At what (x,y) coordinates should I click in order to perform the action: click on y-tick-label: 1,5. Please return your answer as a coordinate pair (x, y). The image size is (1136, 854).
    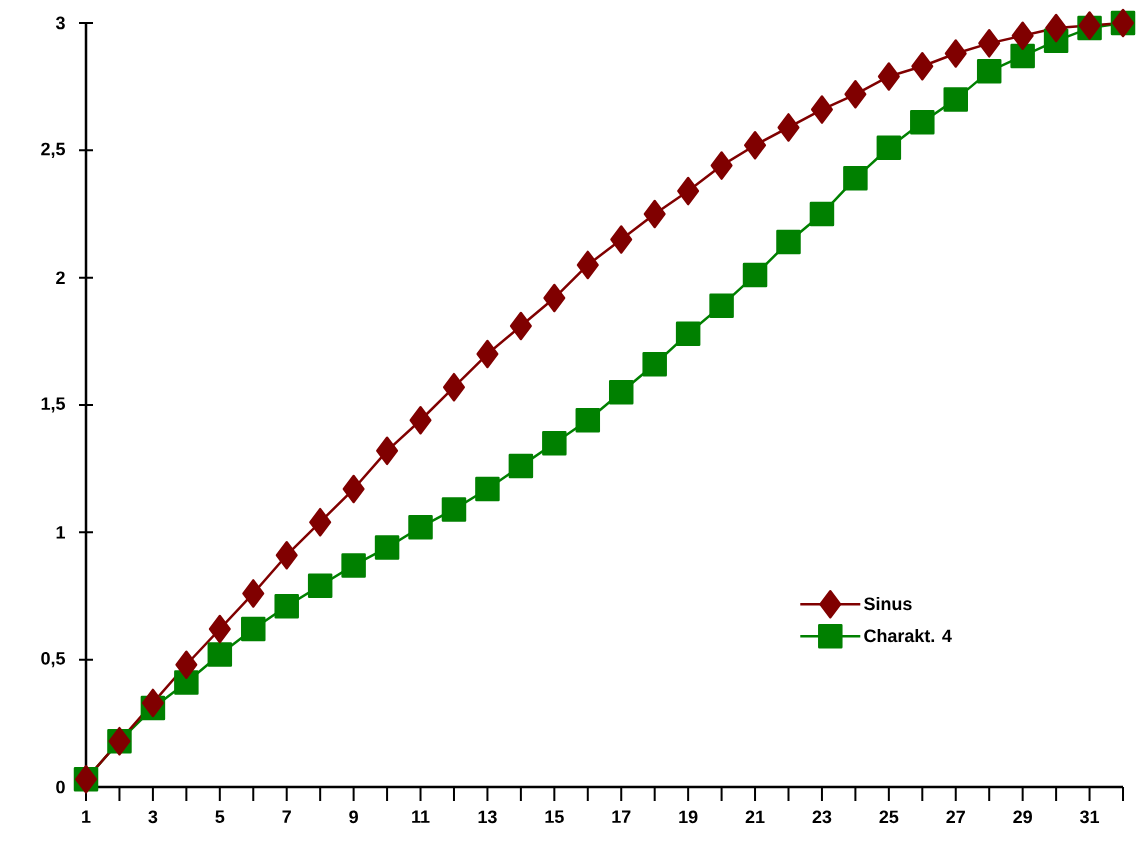
    Looking at the image, I should click on (53, 405).